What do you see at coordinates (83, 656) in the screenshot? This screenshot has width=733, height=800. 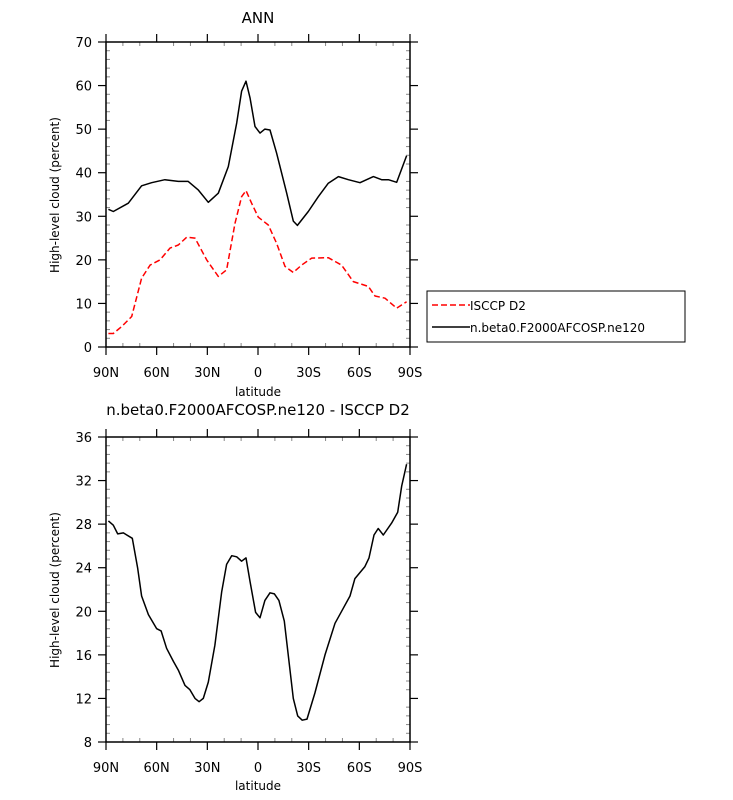 I see `y-tick-label: 16` at bounding box center [83, 656].